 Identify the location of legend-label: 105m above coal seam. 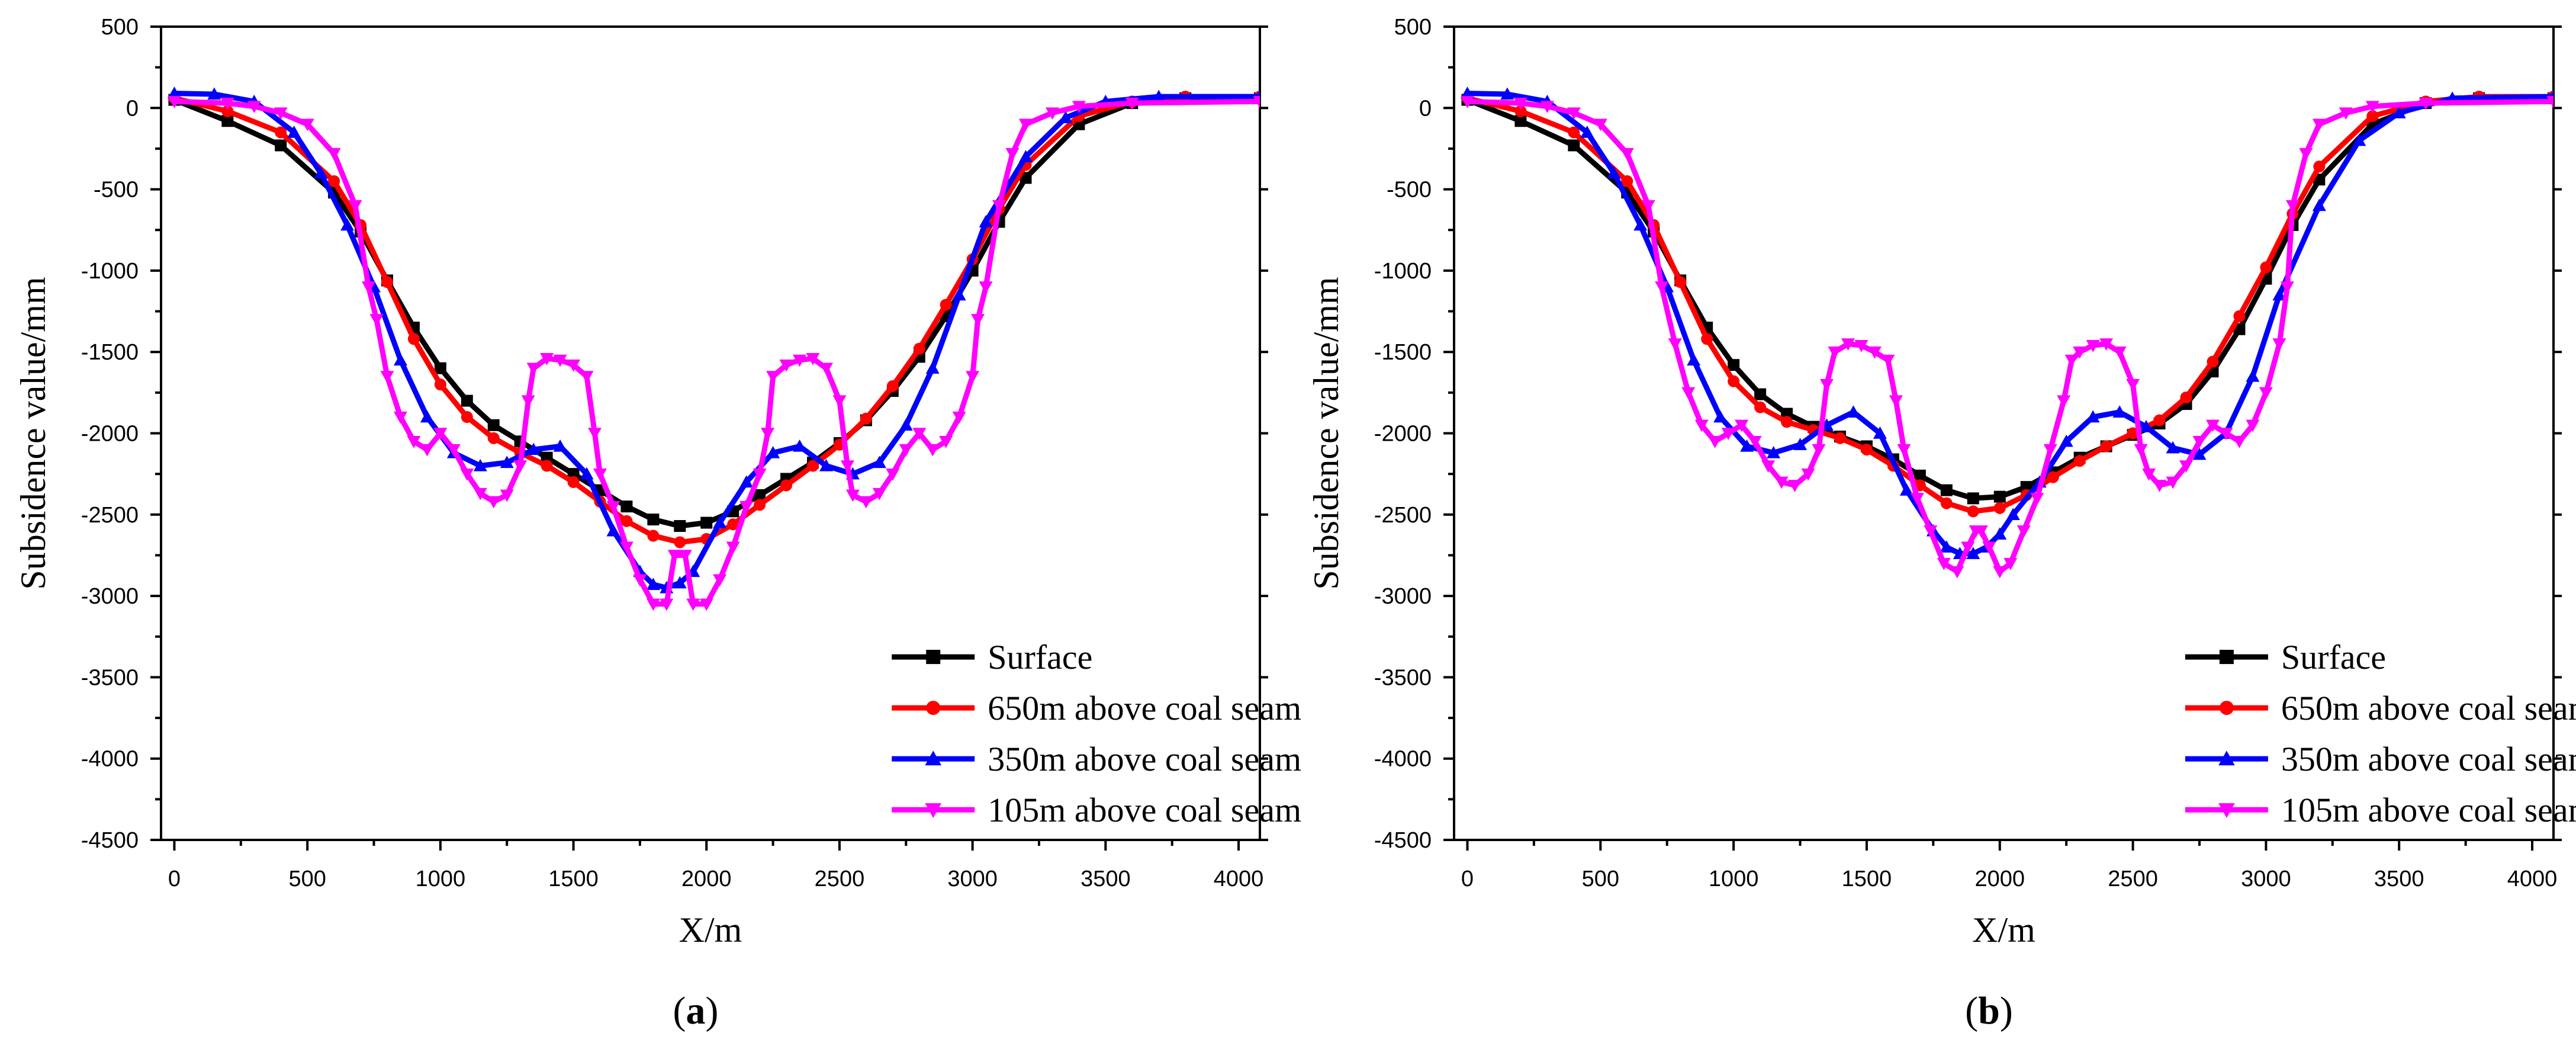
(1145, 810).